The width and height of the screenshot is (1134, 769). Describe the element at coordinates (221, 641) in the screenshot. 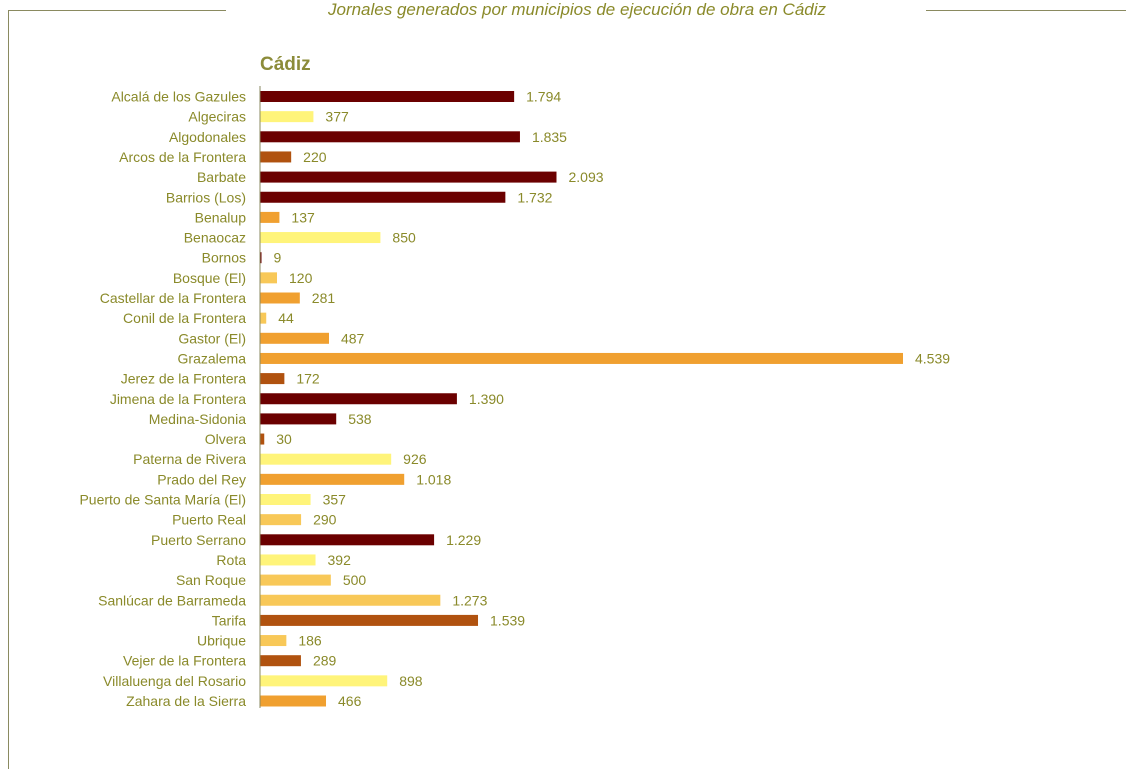

I see `category-label: Ubrique` at that location.